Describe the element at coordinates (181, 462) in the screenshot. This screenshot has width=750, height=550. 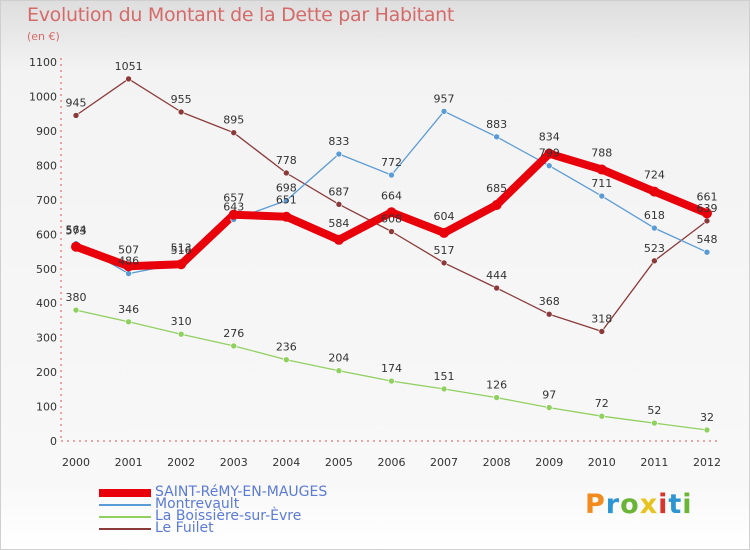
I see `x-tick-label: 2002` at that location.